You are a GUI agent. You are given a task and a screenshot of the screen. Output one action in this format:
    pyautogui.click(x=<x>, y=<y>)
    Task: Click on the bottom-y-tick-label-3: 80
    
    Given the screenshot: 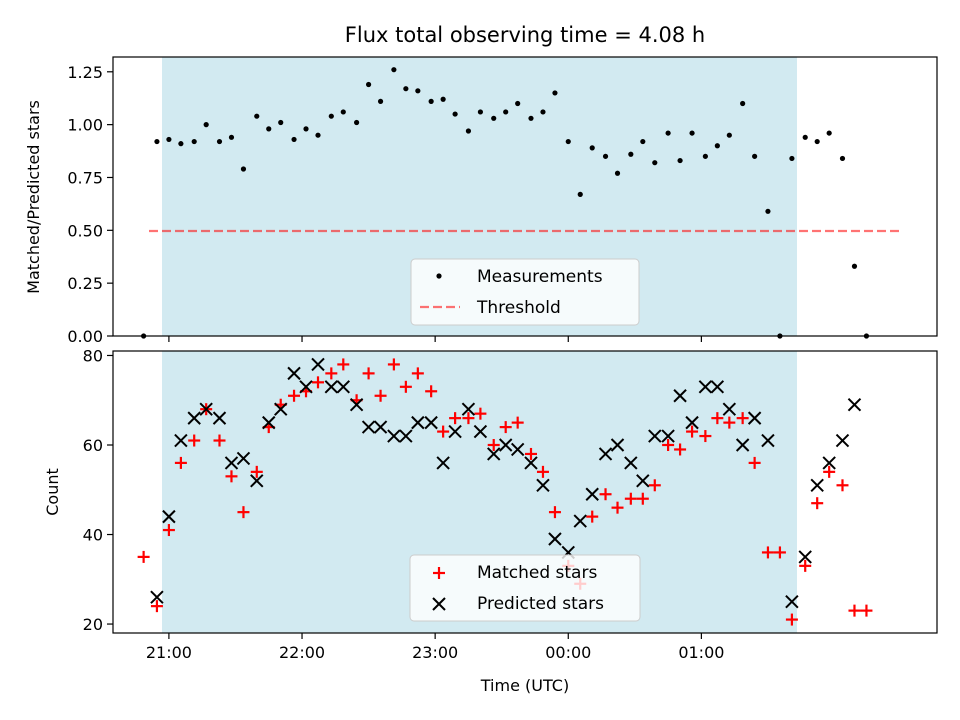 What is the action you would take?
    pyautogui.click(x=93, y=355)
    